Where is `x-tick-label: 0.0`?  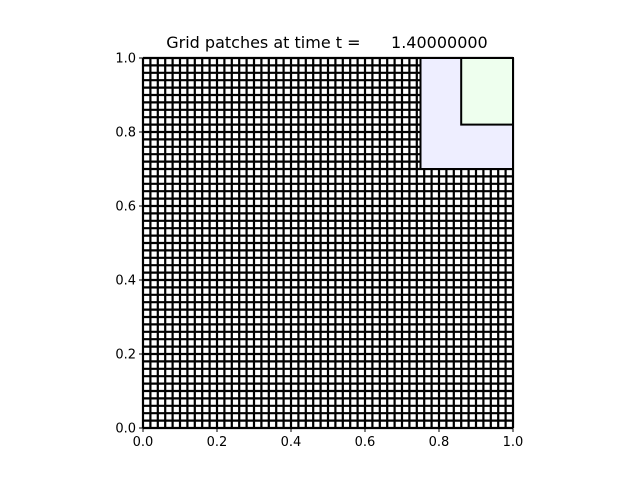 x-tick-label: 0.0 is located at coordinates (143, 442).